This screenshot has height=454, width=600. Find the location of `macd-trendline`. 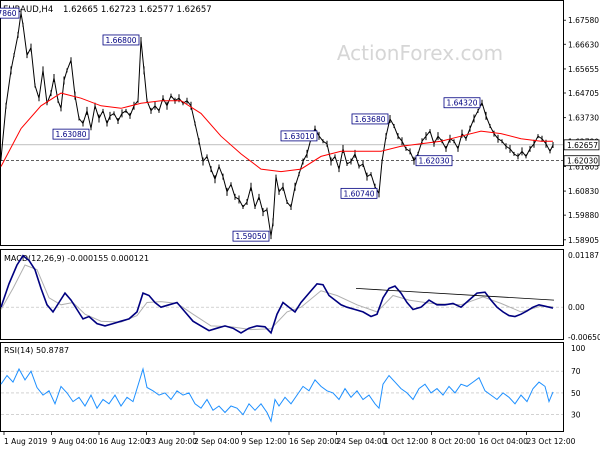

macd-trendline is located at coordinates (455, 294).